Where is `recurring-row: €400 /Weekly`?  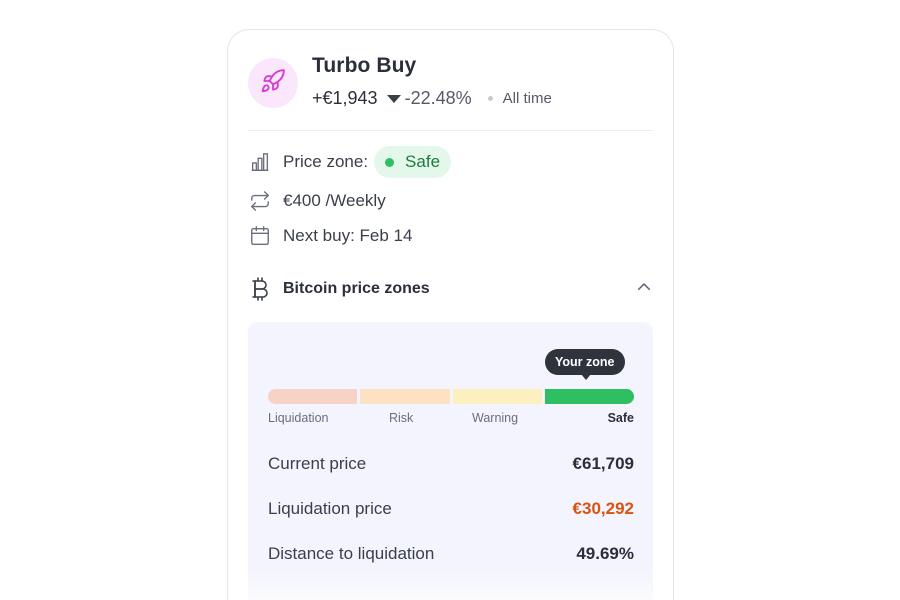
recurring-row: €400 /Weekly is located at coordinates (317, 201).